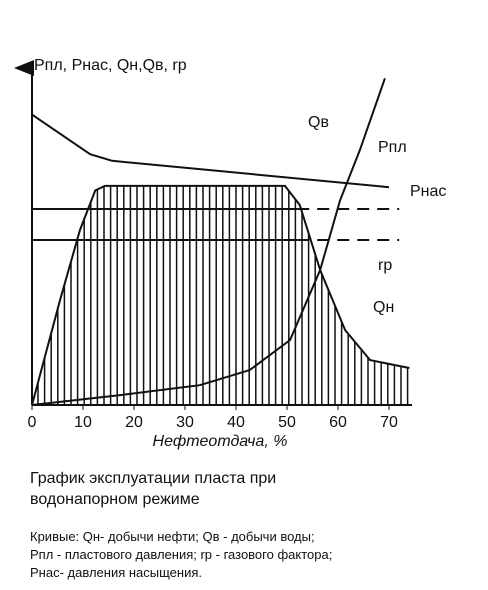 The image size is (488, 590). Describe the element at coordinates (110, 65) in the screenshot. I see `y-axis-label: Рпл, Рнас, Qн,Qв, rр` at that location.